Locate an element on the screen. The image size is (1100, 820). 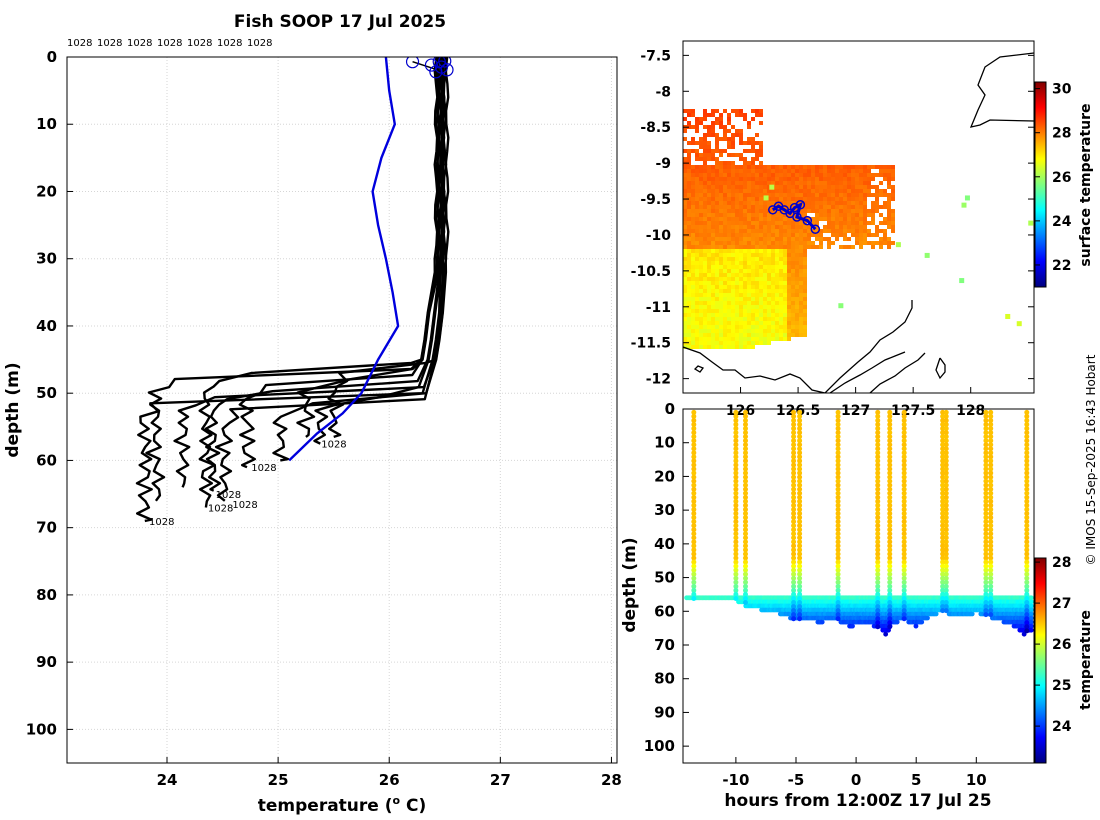
y-tick-label: 40 is located at coordinates (46, 326).